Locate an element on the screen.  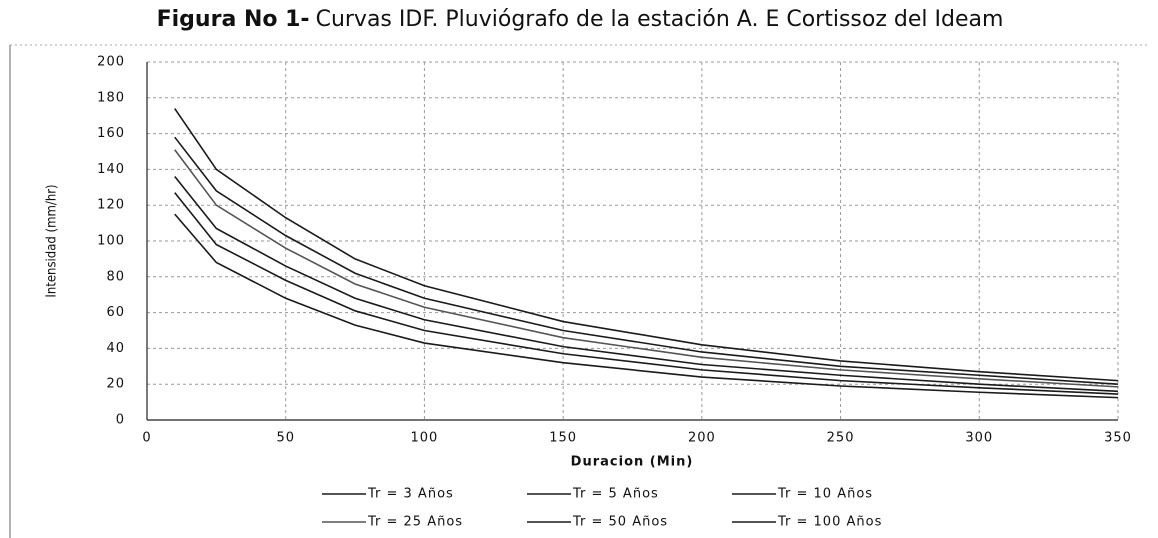
y-tick-label: 100 is located at coordinates (111, 241).